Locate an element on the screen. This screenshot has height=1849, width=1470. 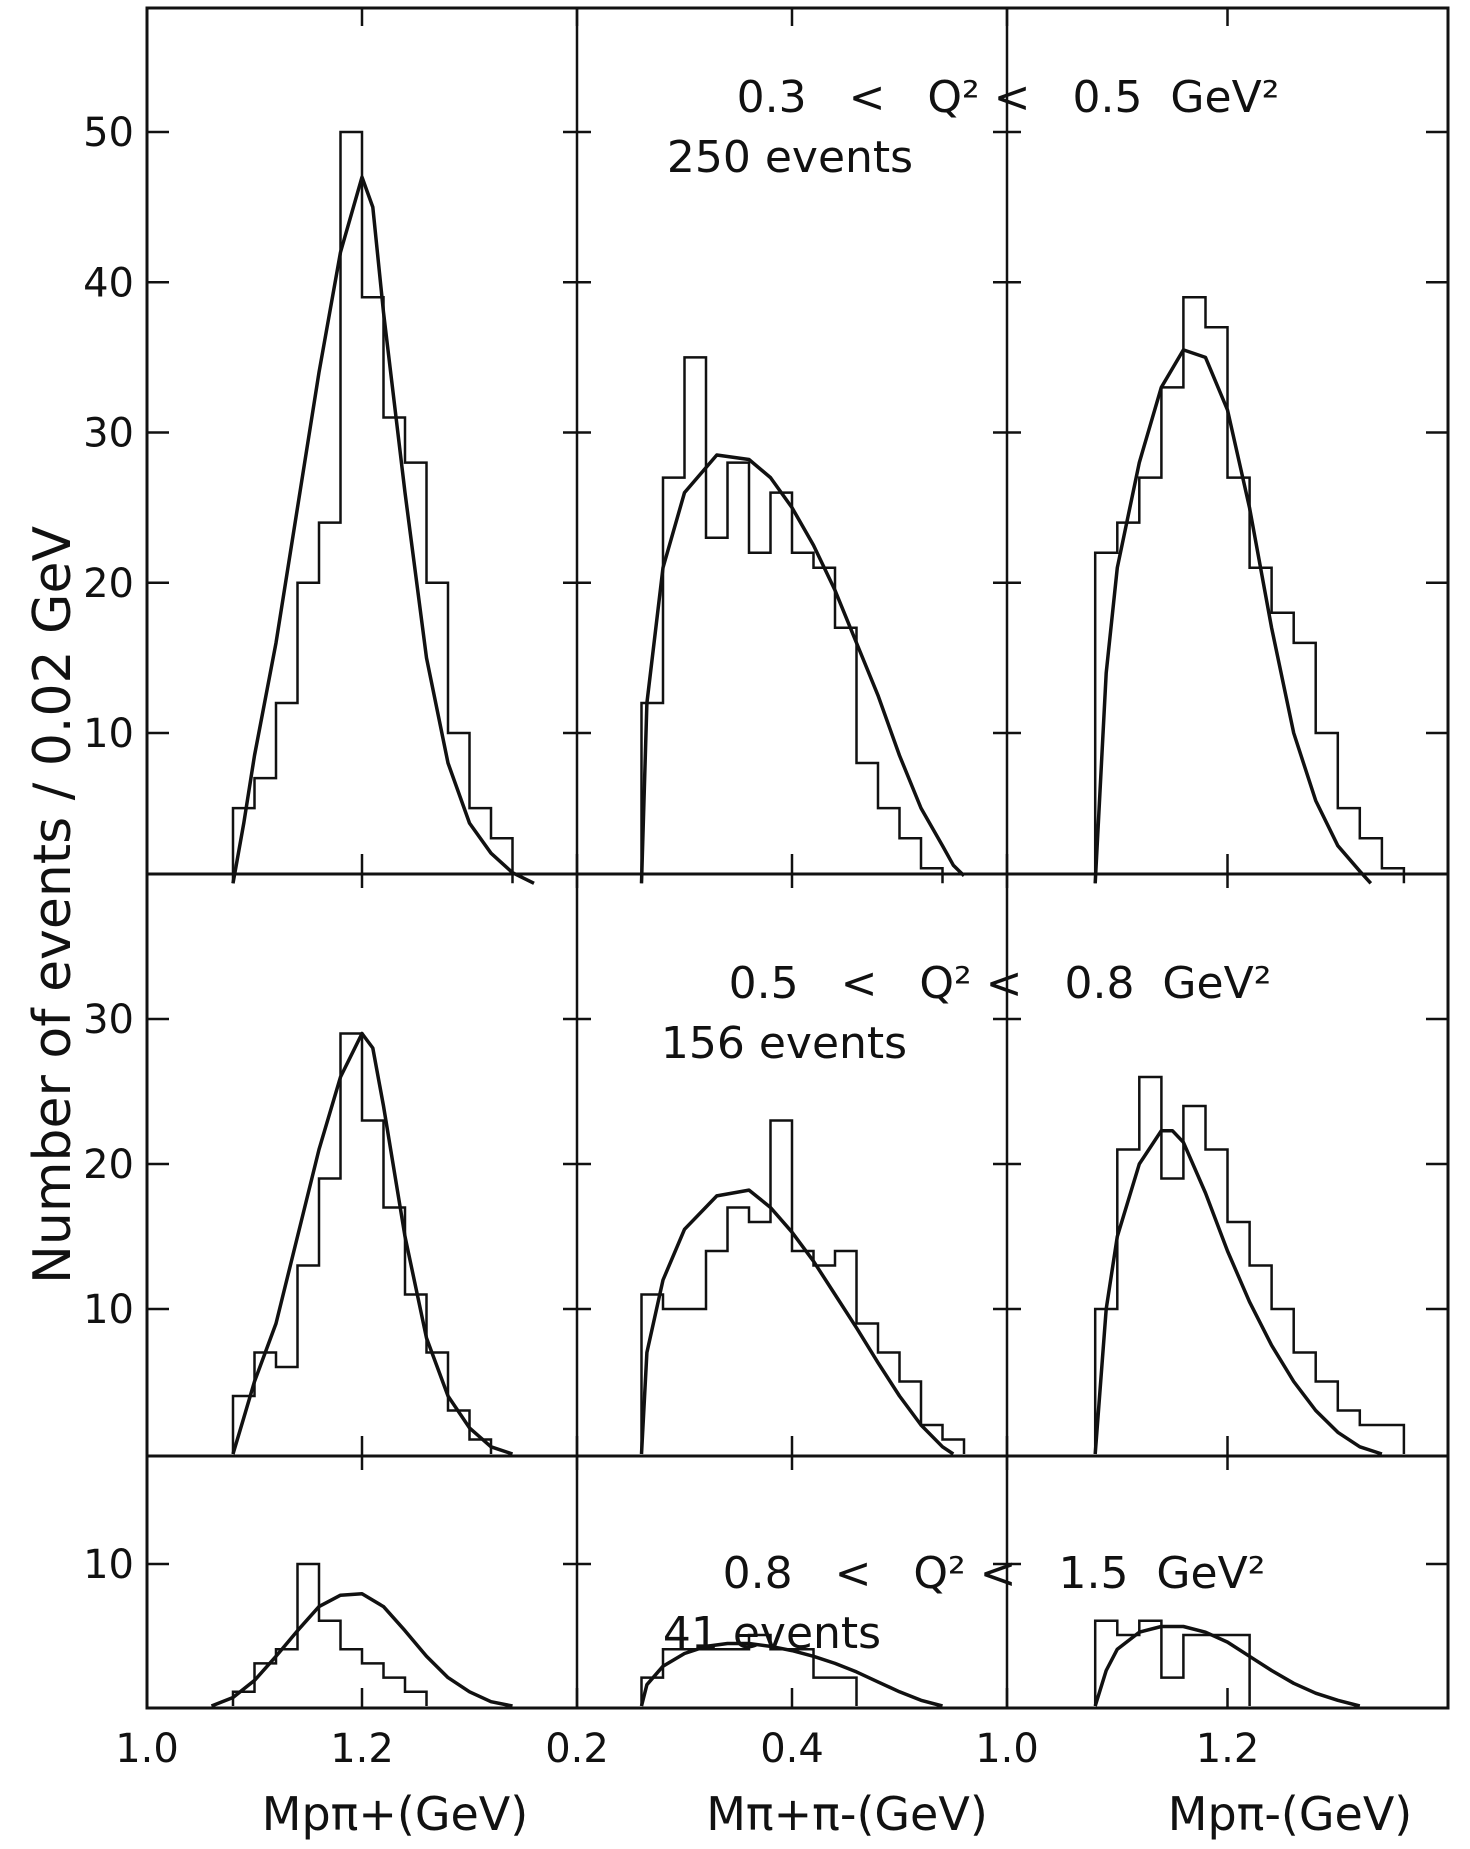
histogram-row2-col3 is located at coordinates (1249, 1264).